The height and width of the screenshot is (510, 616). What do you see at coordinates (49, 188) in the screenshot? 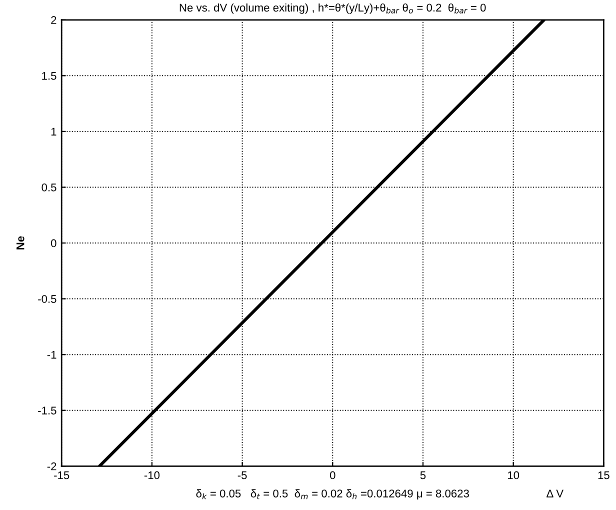
I see `y-tick-label: 0.5` at bounding box center [49, 188].